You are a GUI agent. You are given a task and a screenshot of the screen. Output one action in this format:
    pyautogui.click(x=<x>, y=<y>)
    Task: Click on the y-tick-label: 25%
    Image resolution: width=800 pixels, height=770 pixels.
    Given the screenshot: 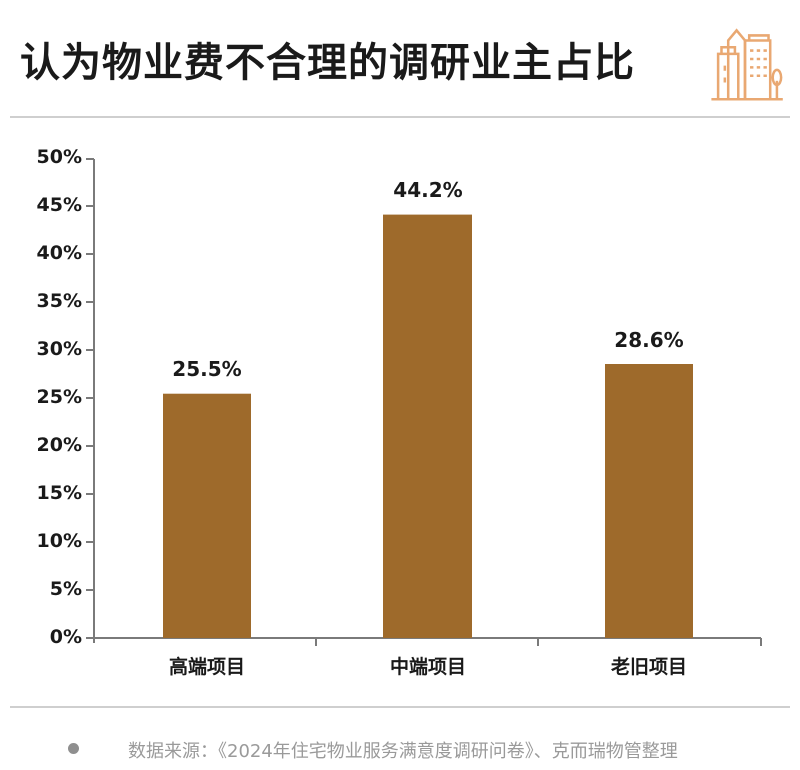 What is the action you would take?
    pyautogui.click(x=59, y=397)
    